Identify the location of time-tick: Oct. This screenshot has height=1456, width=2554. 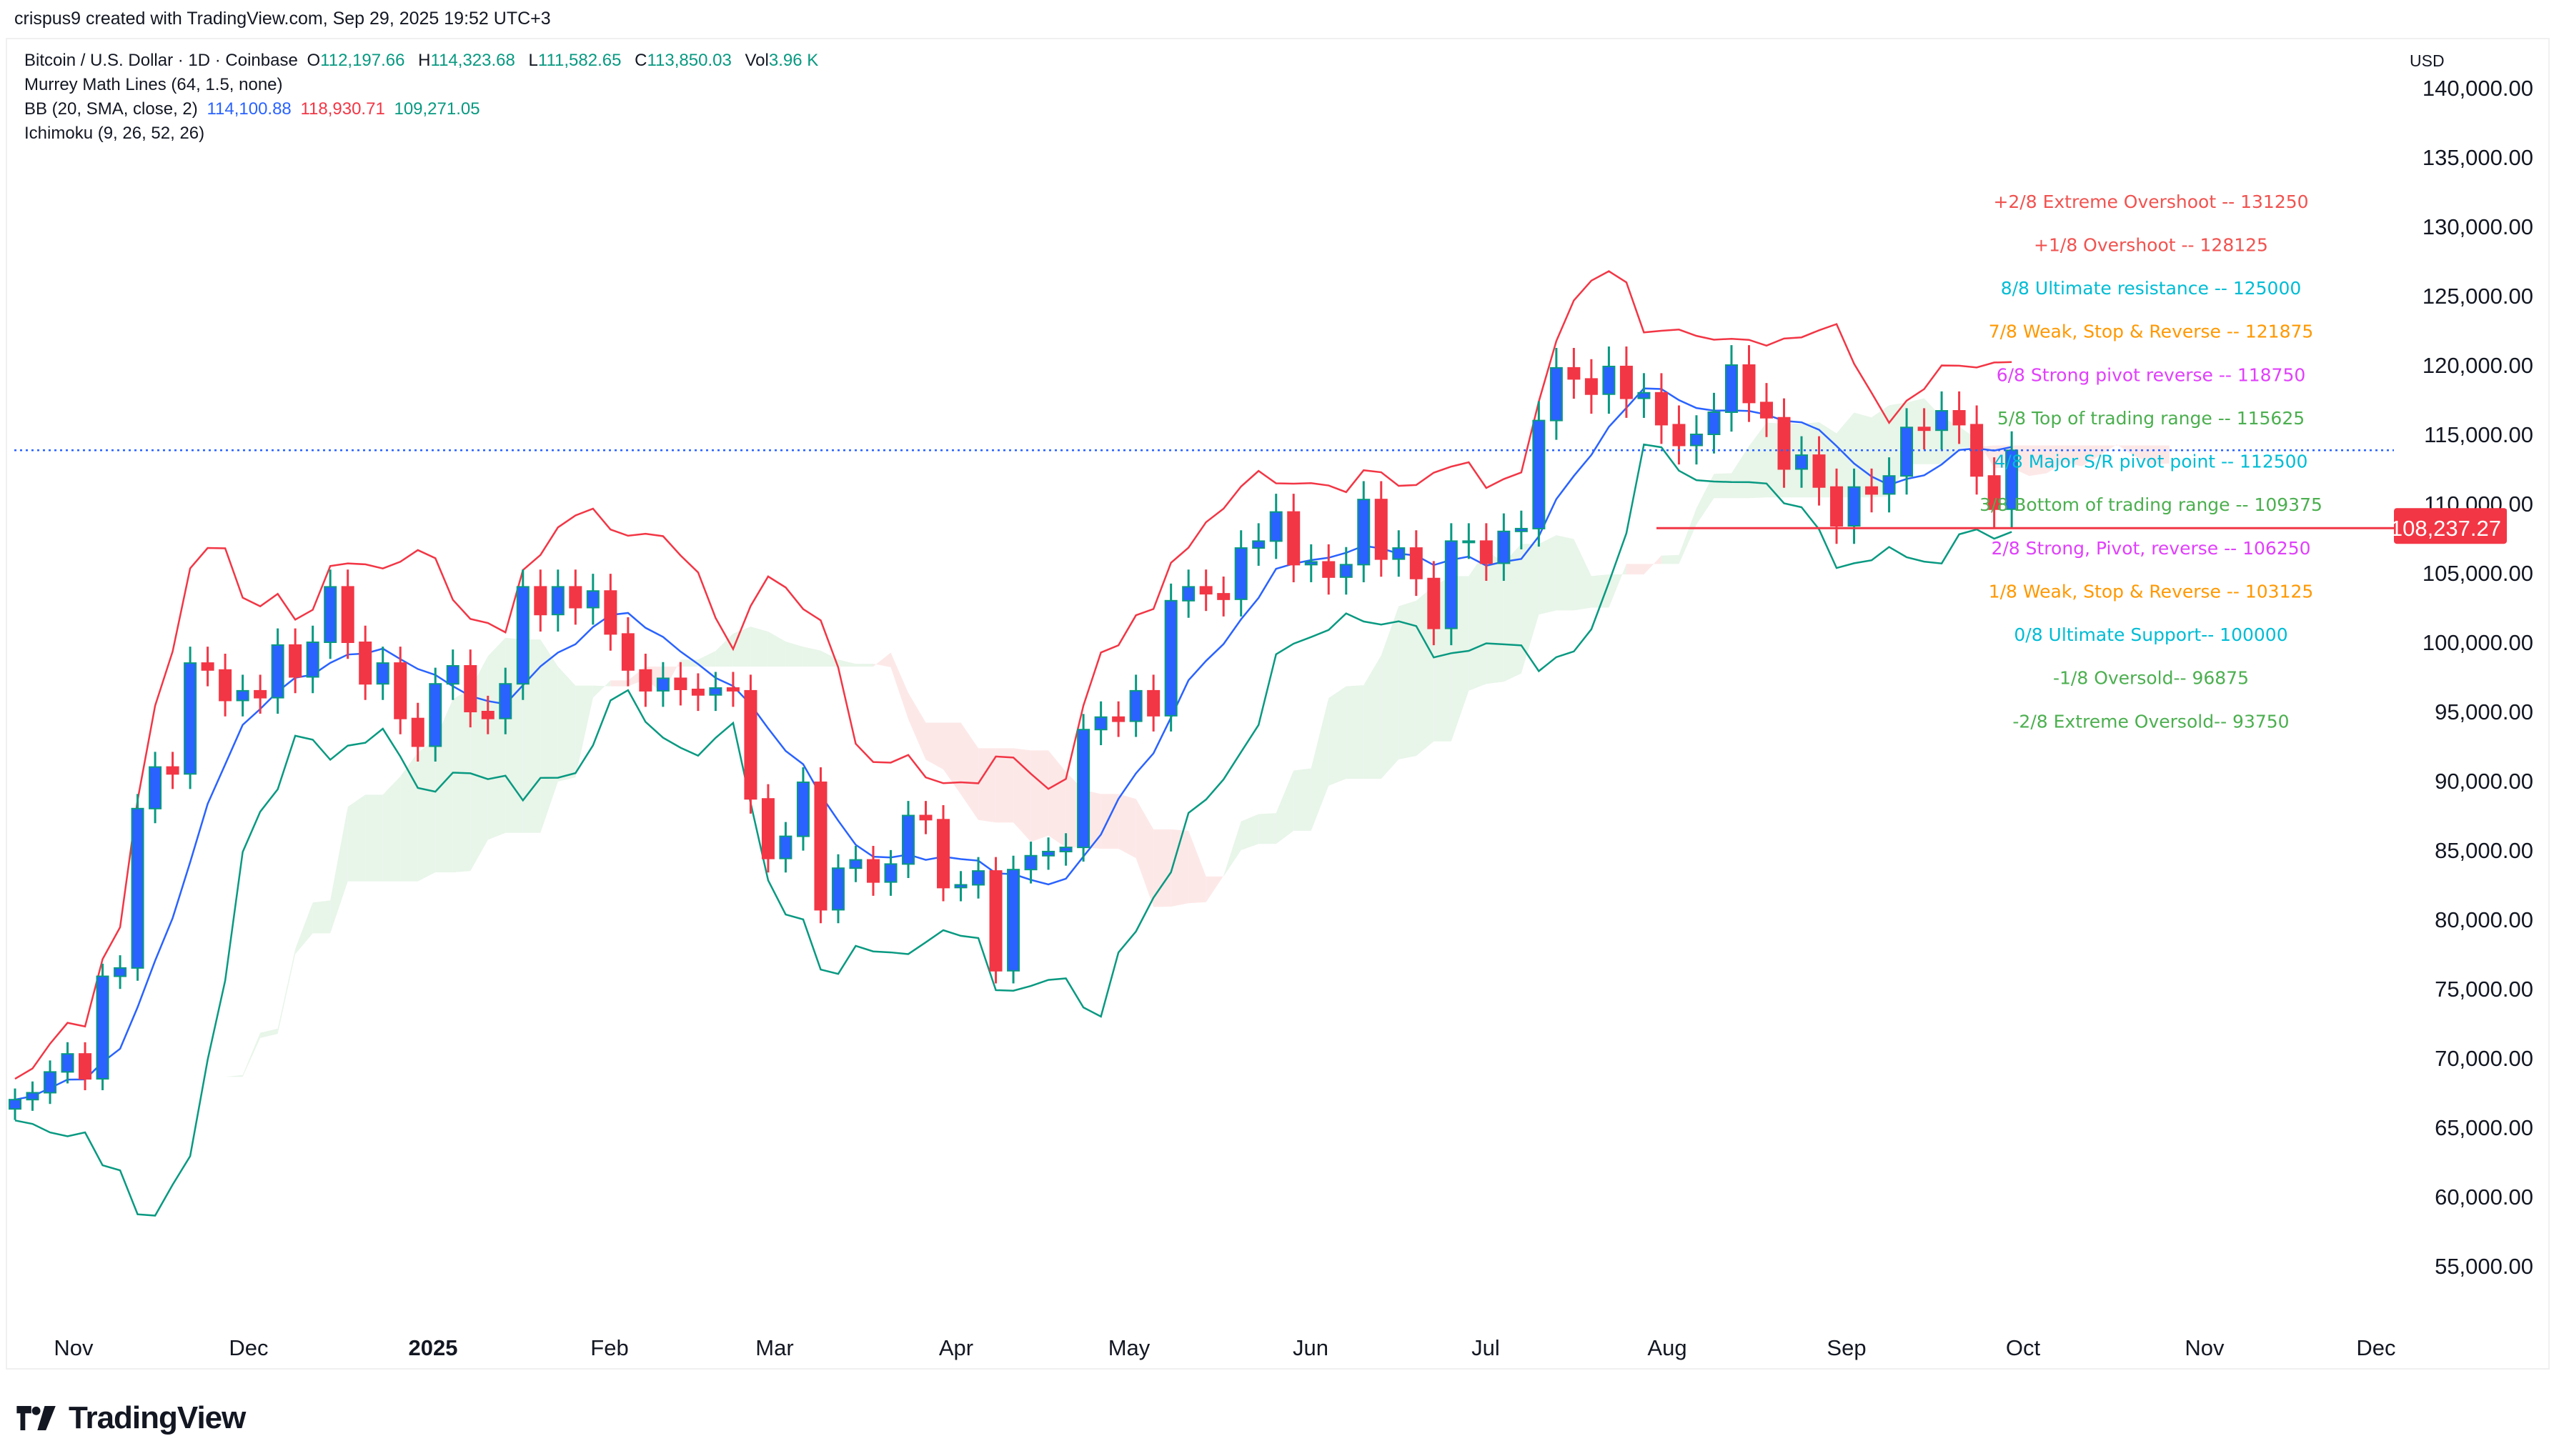
(2023, 1347).